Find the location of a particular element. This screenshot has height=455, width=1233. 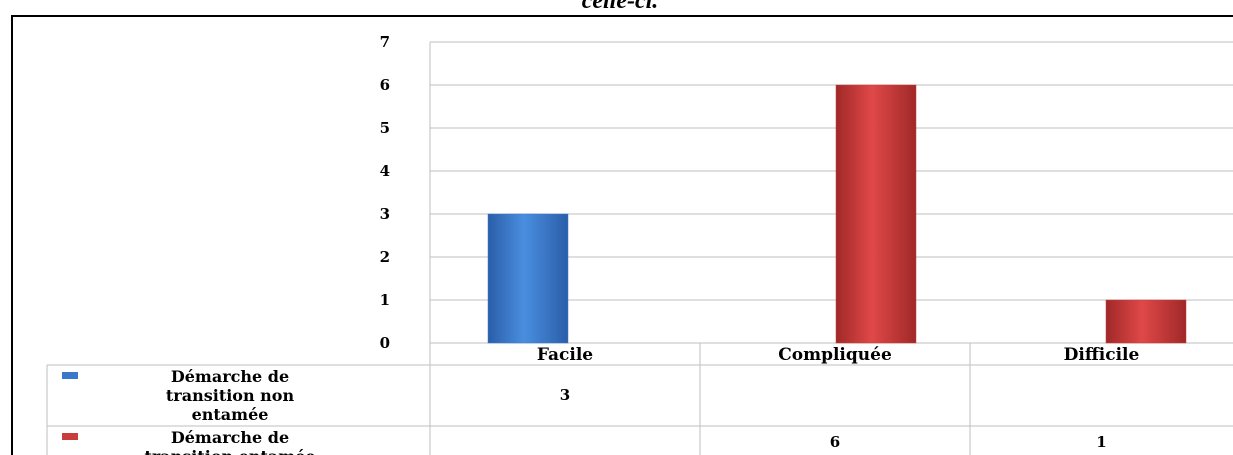

y-tick-label-0: 0 is located at coordinates (385, 343).